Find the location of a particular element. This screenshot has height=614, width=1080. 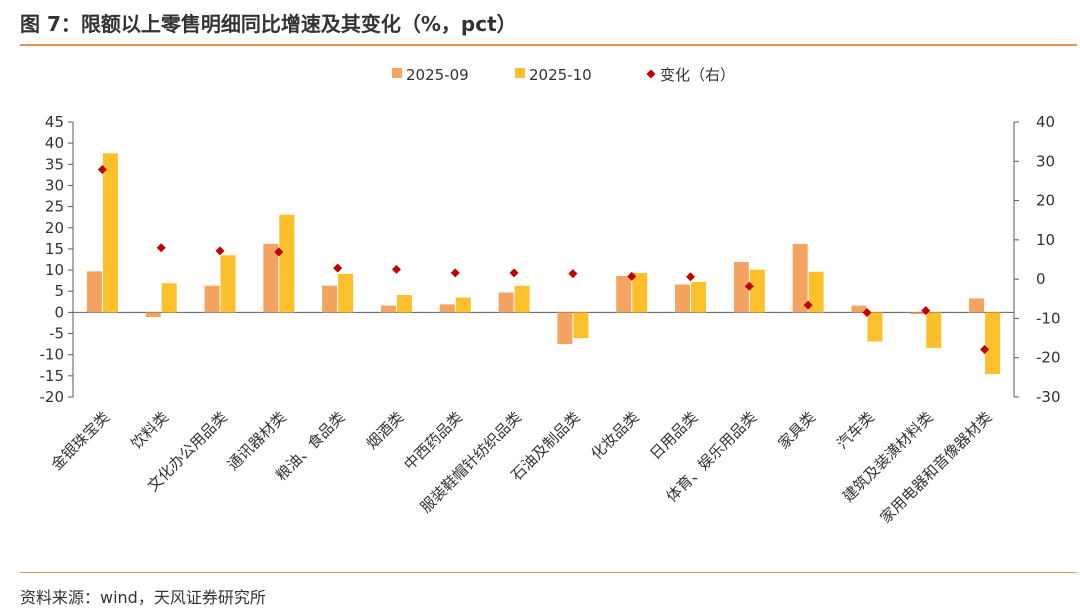

category-label: 金银珠宝类 is located at coordinates (80, 441).